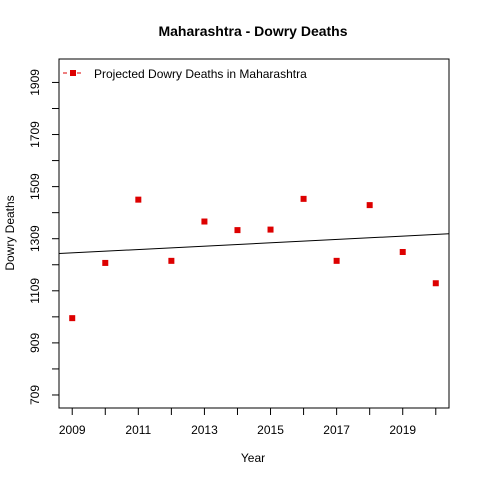 The image size is (480, 480). Describe the element at coordinates (72, 430) in the screenshot. I see `x-tick-label: 2009` at that location.